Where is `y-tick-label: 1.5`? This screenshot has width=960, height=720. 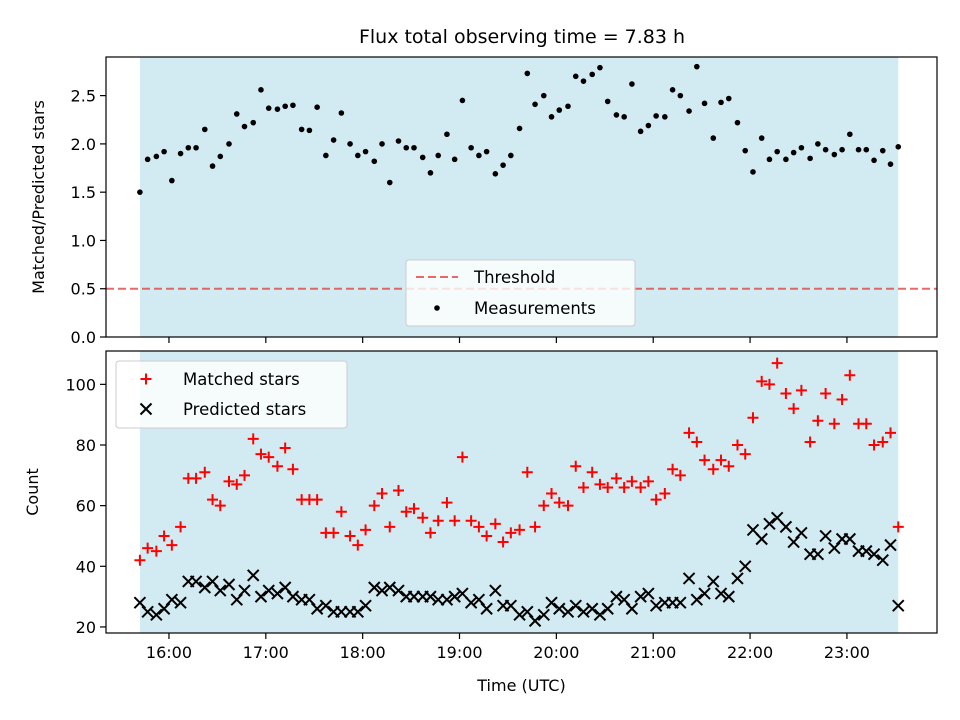 y-tick-label: 1.5 is located at coordinates (83, 192).